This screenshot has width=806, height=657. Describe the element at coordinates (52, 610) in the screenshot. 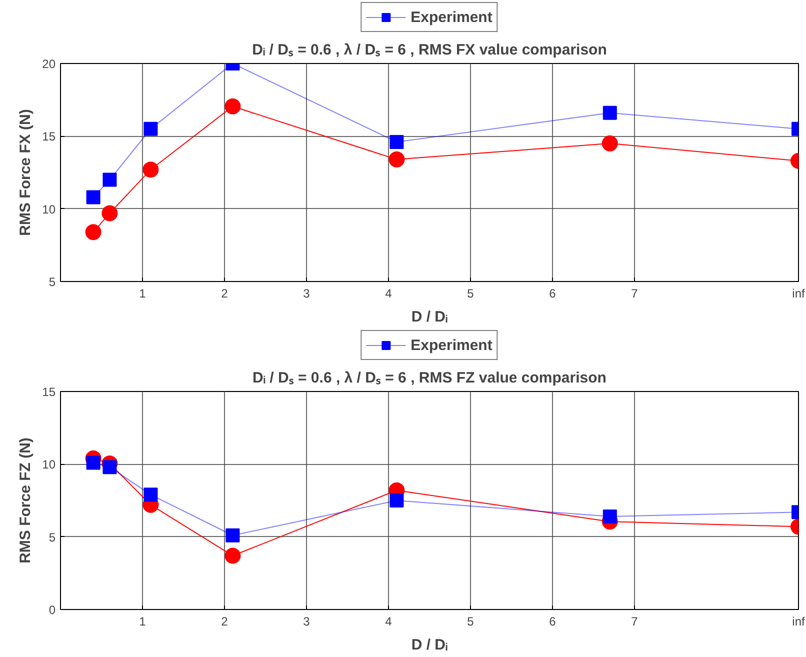

I see `y-tick-label: 0` at that location.